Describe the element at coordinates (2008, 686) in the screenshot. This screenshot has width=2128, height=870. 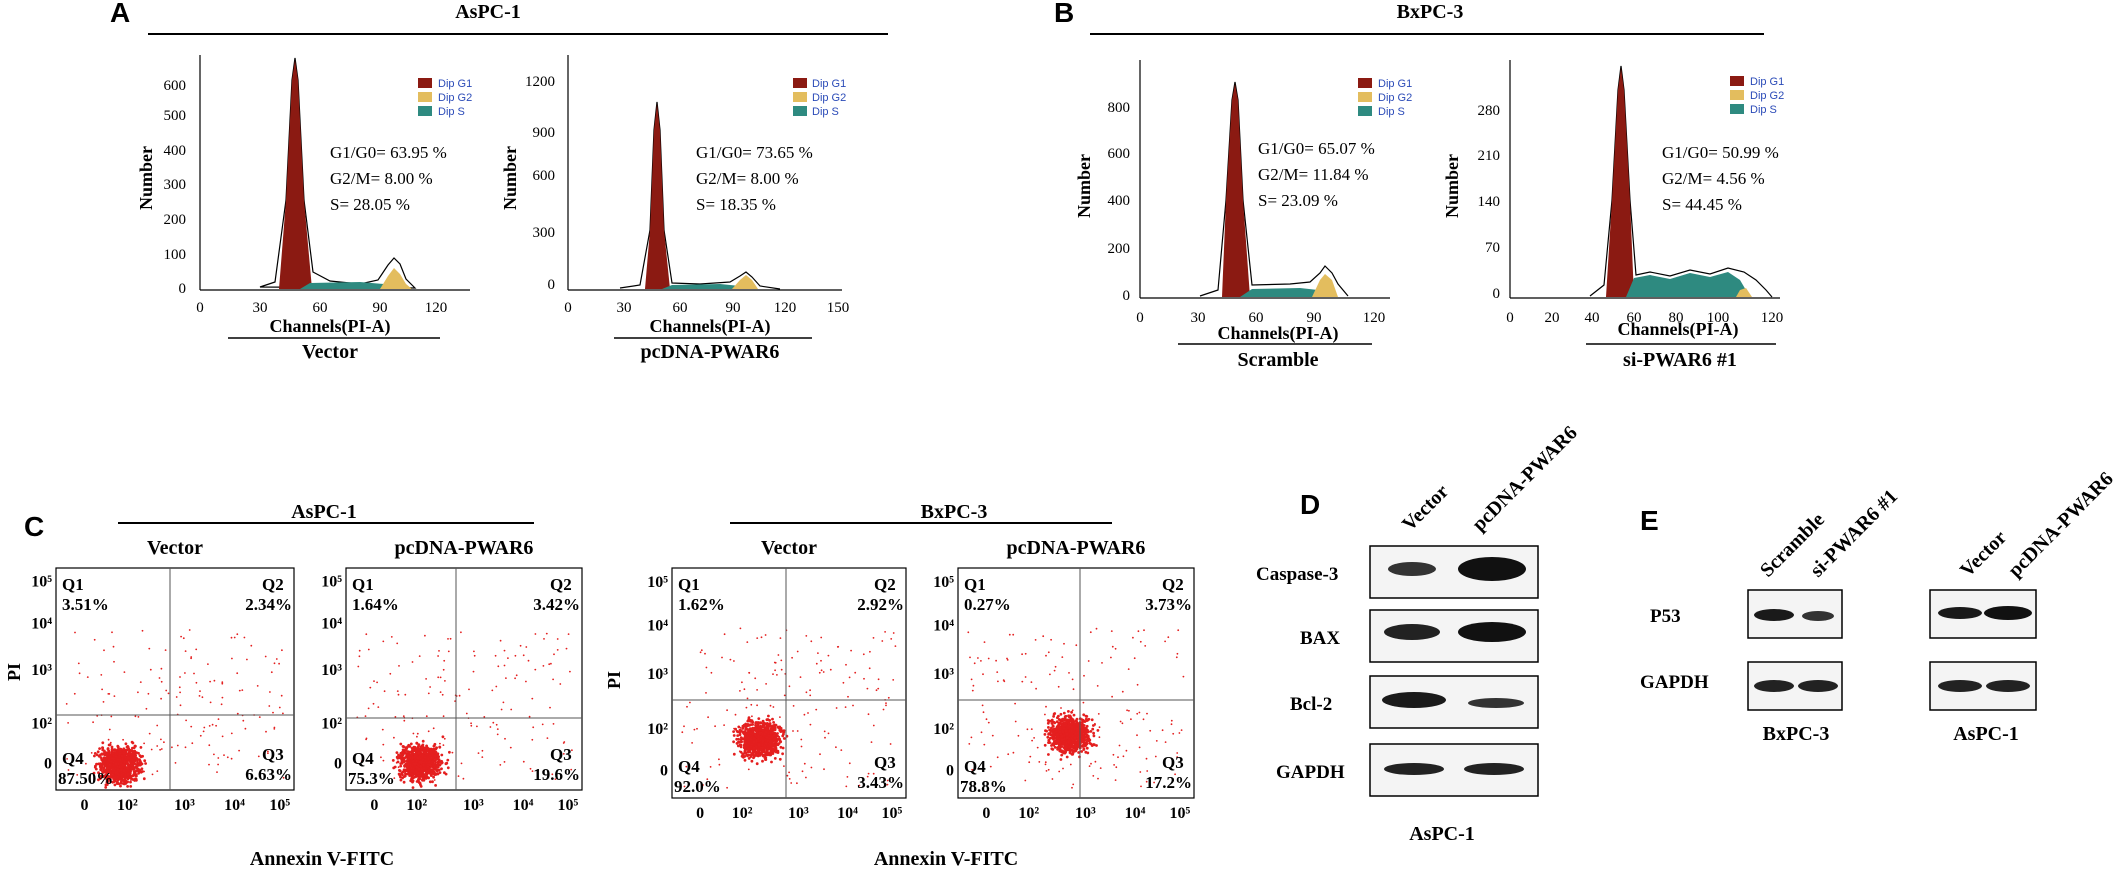
I see `band` at that location.